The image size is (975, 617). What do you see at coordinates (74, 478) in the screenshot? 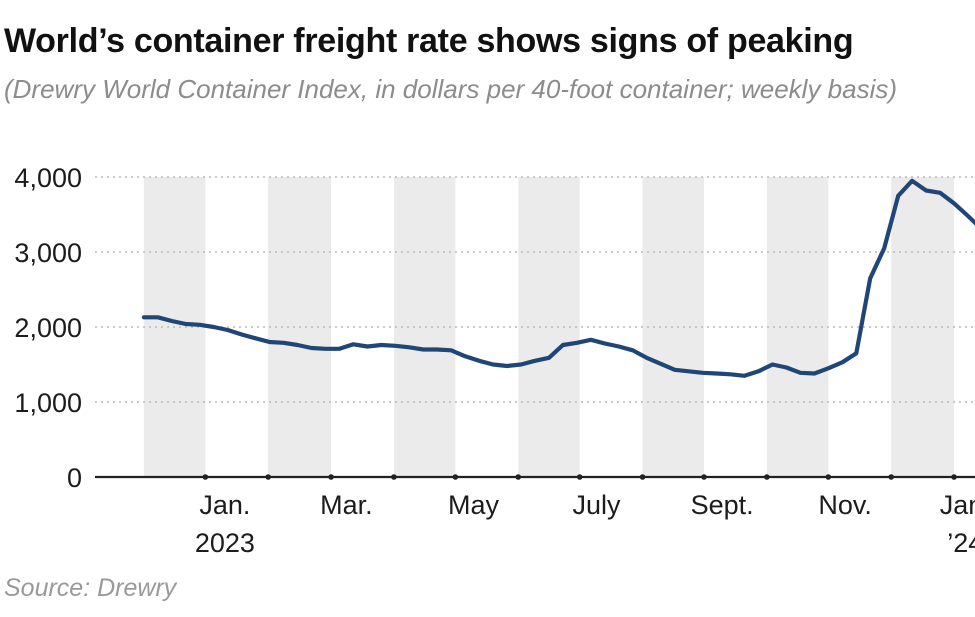
I see `y-tick-label: 0` at bounding box center [74, 478].